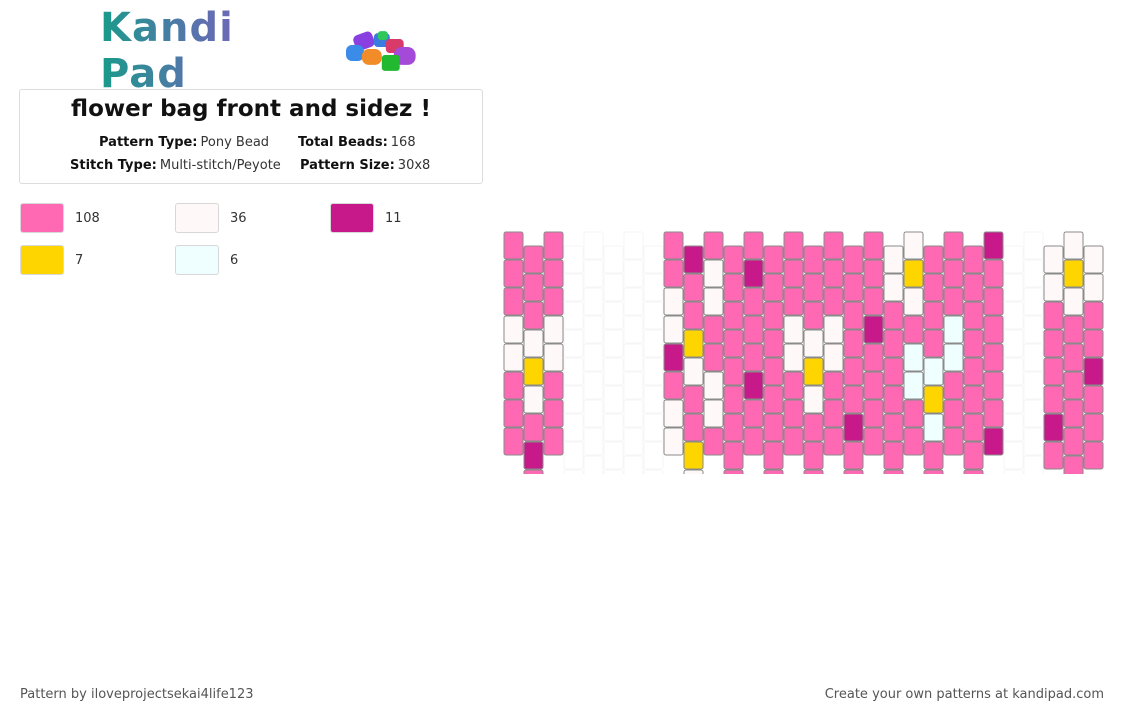 This screenshot has width=1124, height=720. What do you see at coordinates (347, 165) in the screenshot?
I see `pattern-size-label: Pattern Size:` at bounding box center [347, 165].